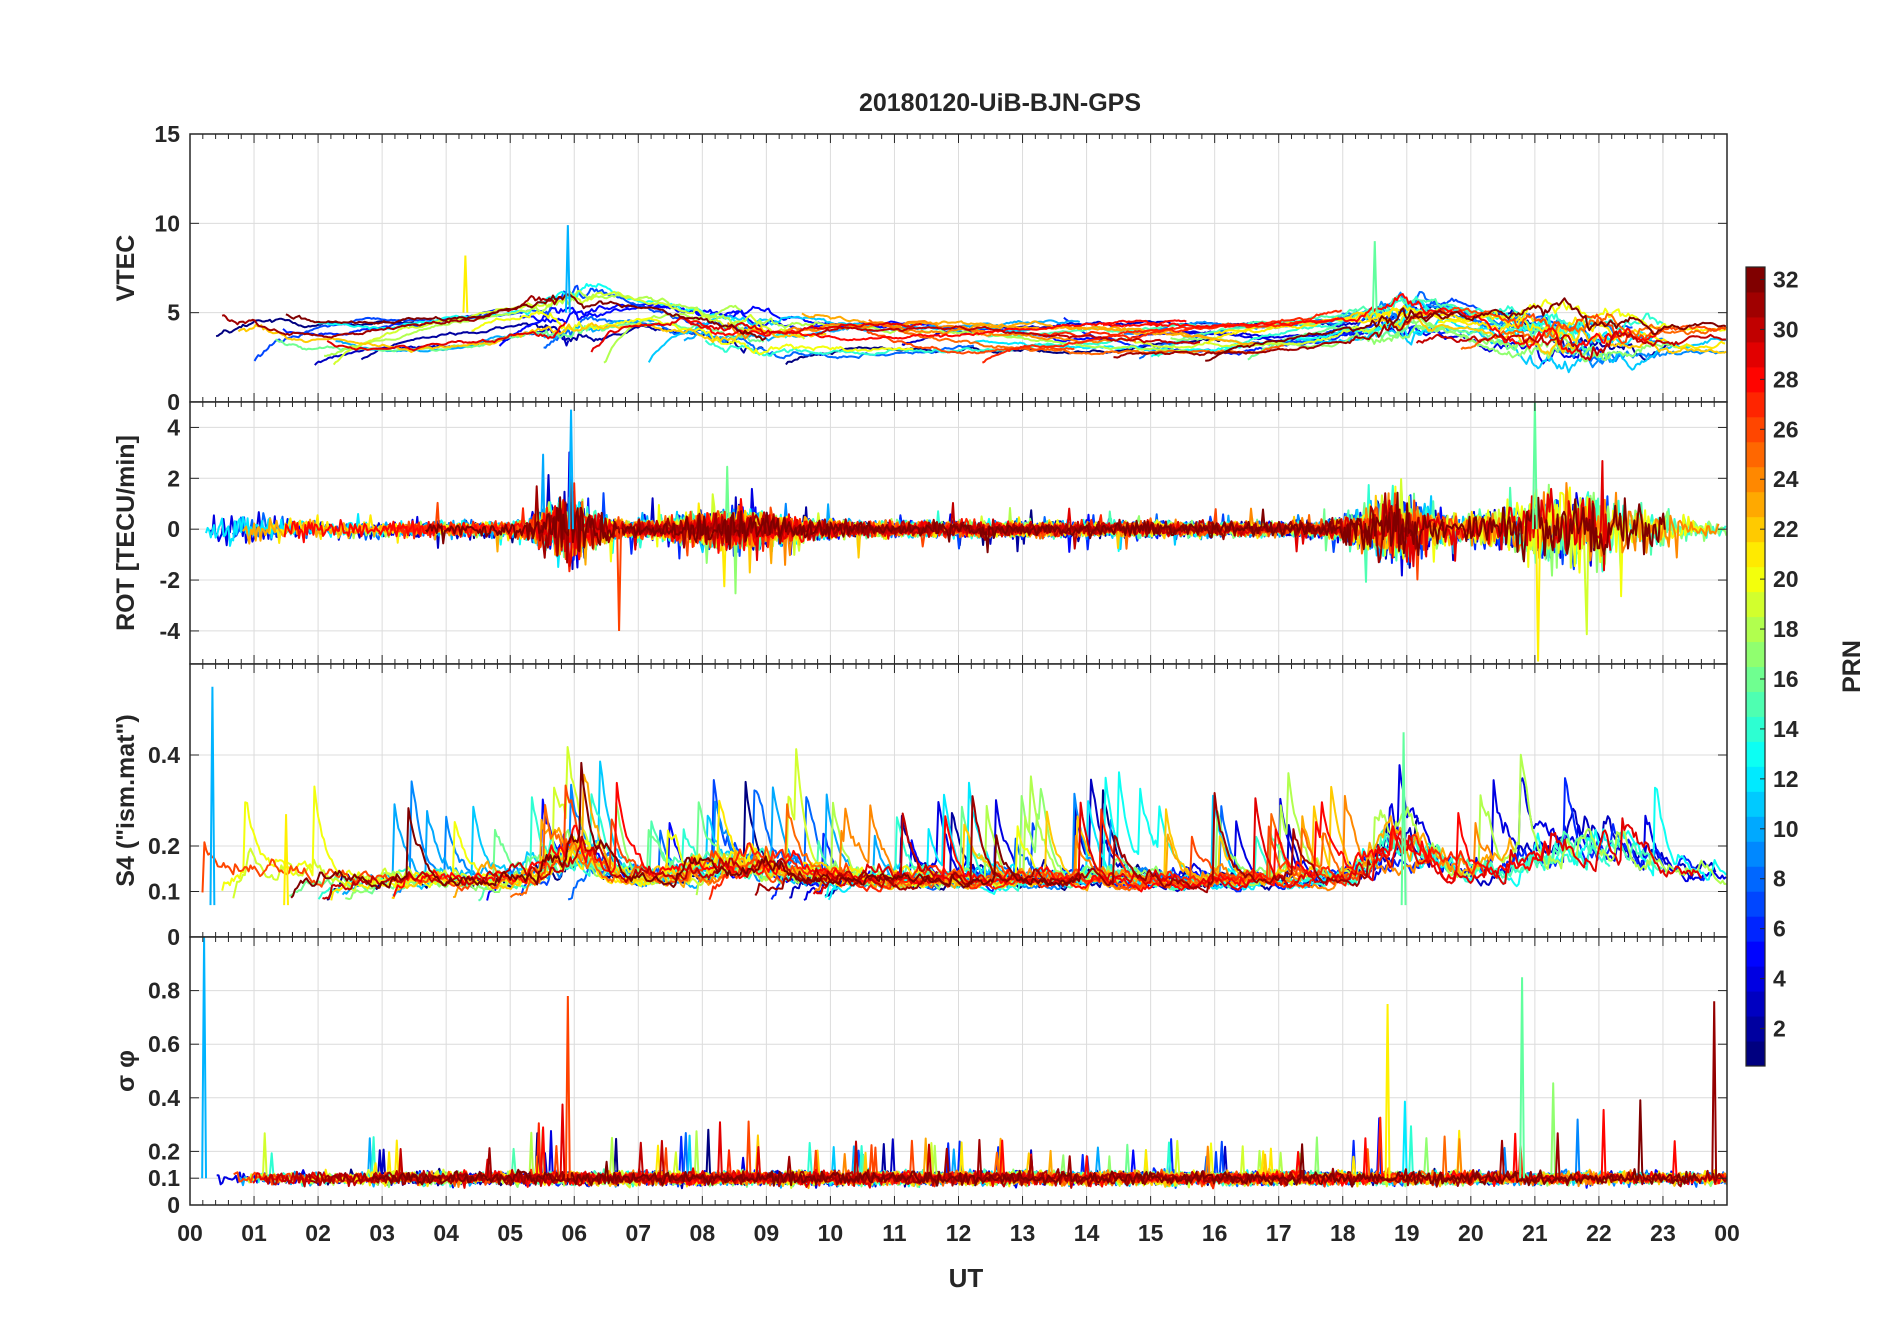 The width and height of the screenshot is (1902, 1330). Describe the element at coordinates (1786, 279) in the screenshot. I see `colorbar-tick-label: 32` at that location.